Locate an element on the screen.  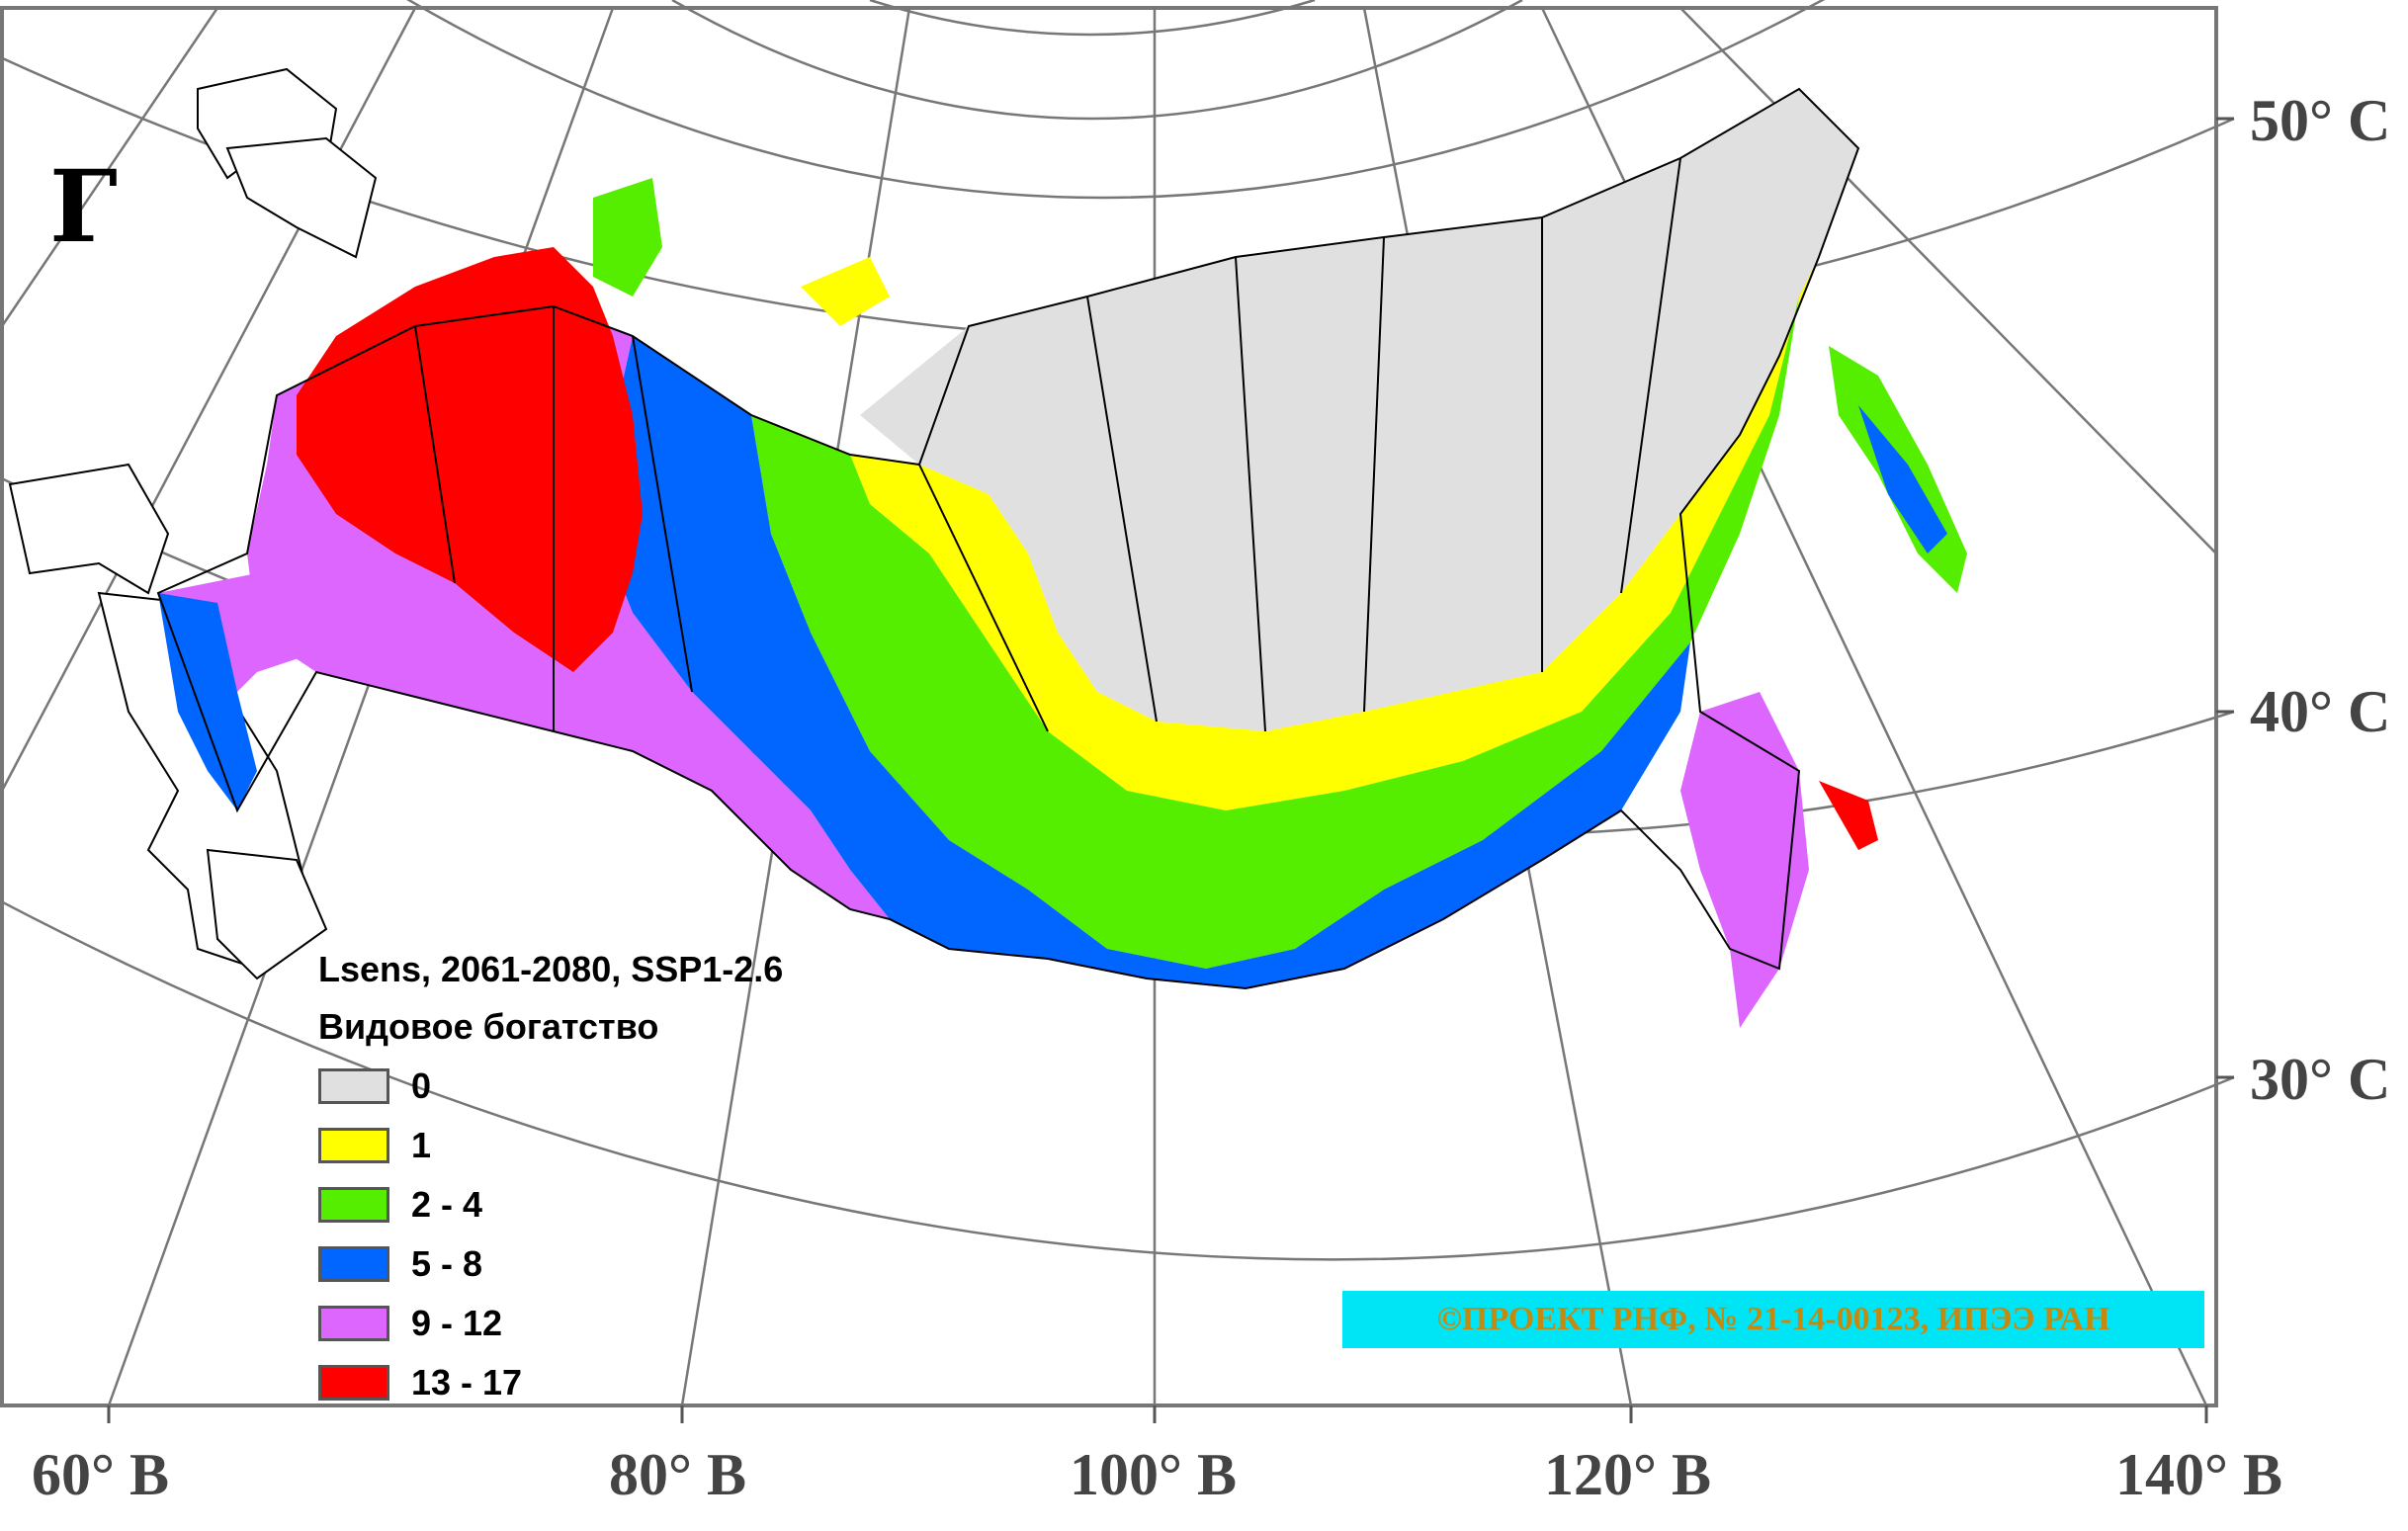
lat-label-50: 50° С is located at coordinates (2320, 120).